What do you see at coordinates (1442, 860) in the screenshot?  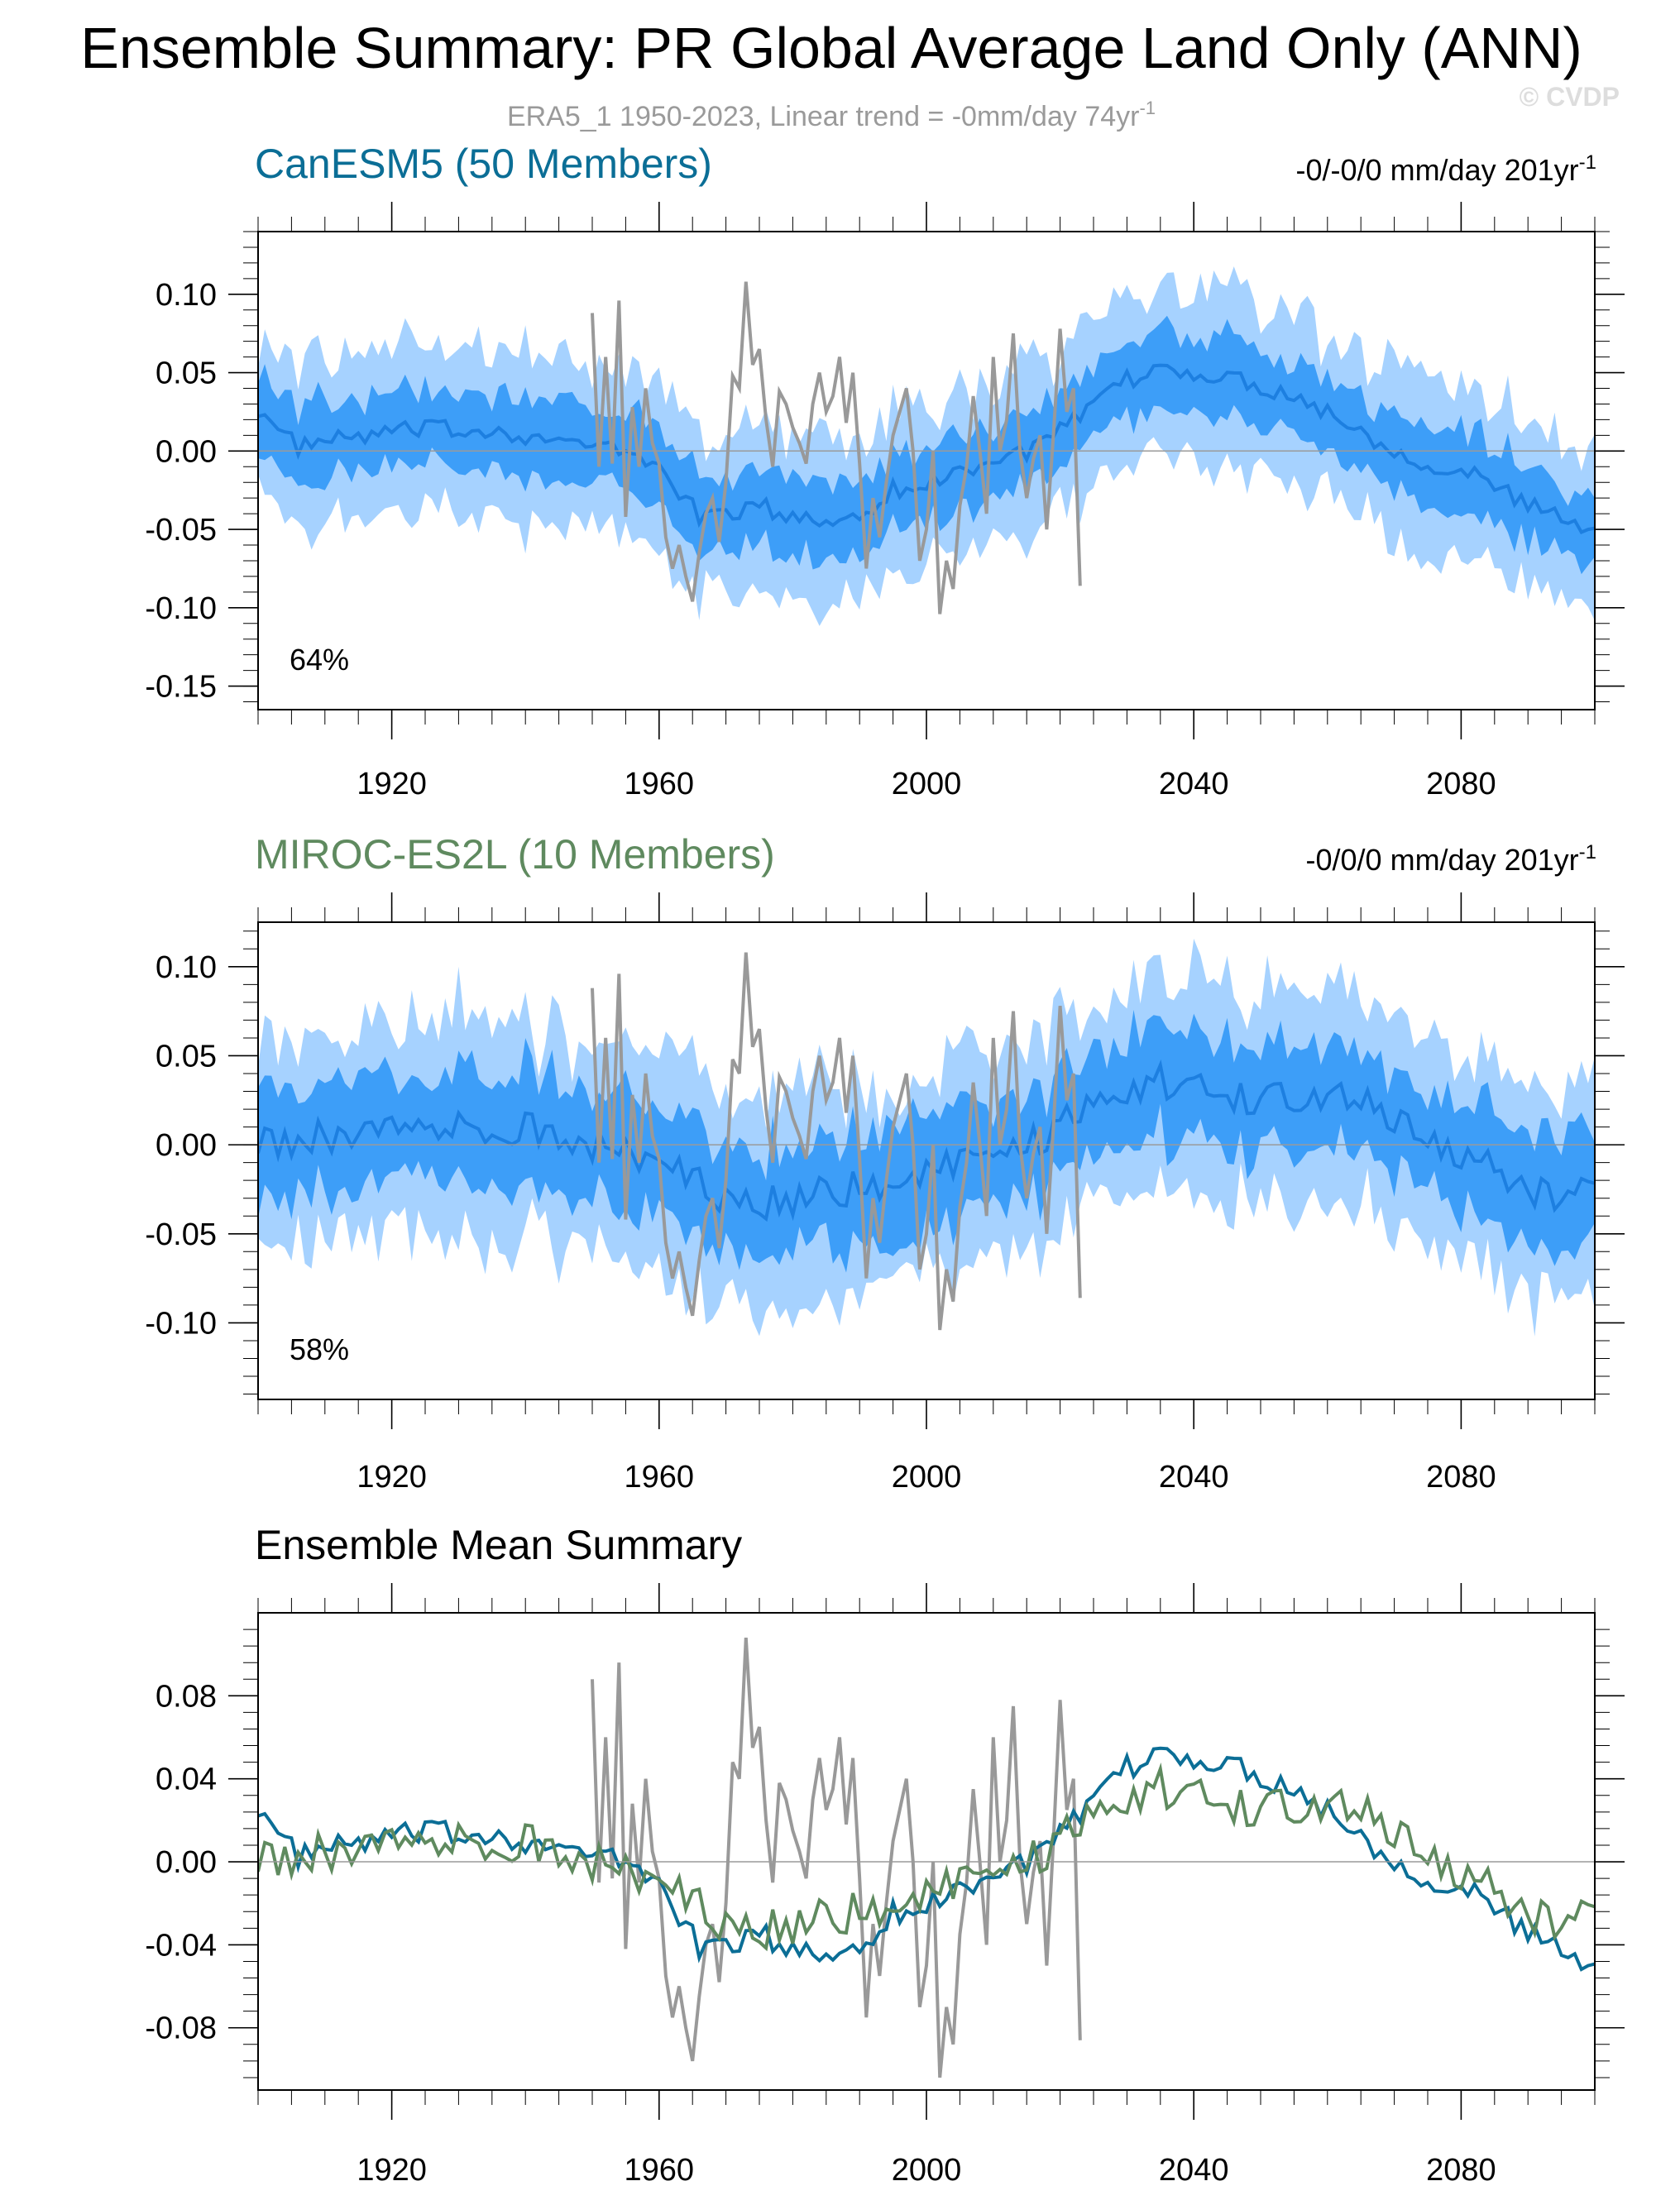 I see `panel2-trend-text: -0/0/0 mm/day 201yr` at bounding box center [1442, 860].